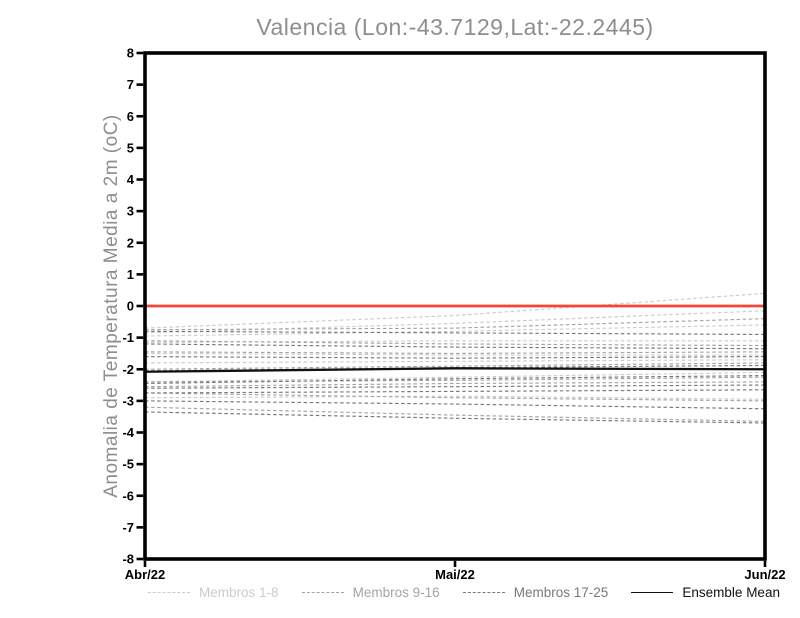 This screenshot has width=800, height=618. What do you see at coordinates (731, 592) in the screenshot?
I see `legend-label: Ensemble Mean` at bounding box center [731, 592].